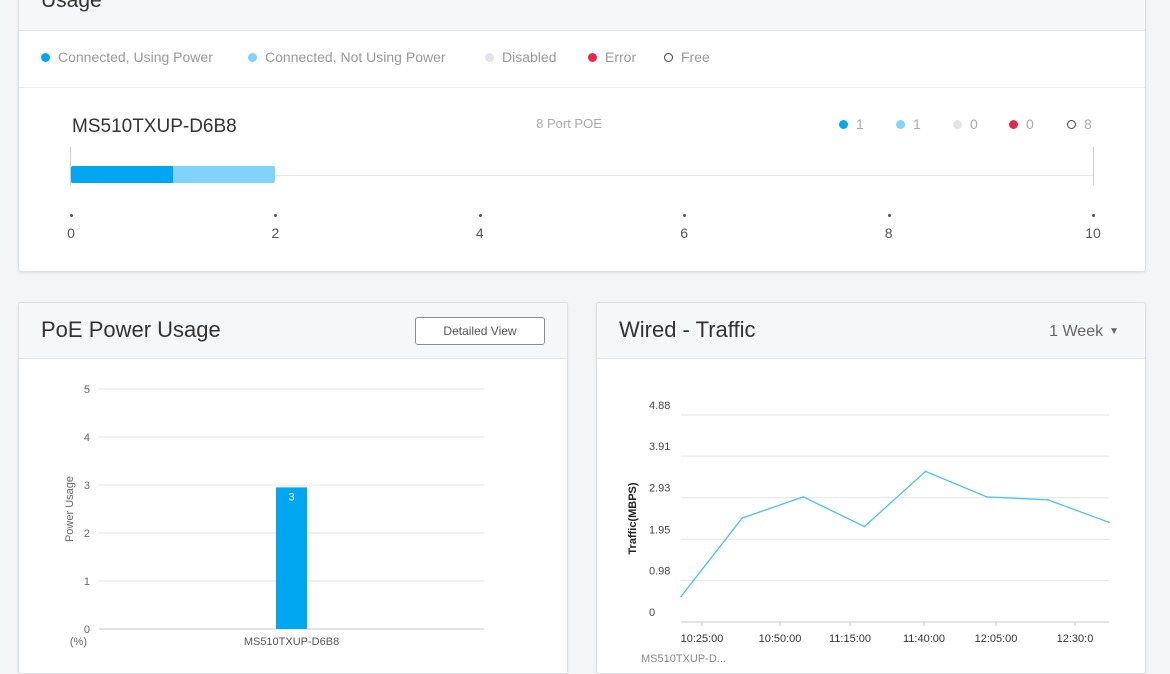 This screenshot has height=674, width=1170. I want to click on port-bar-not-using-power, so click(224, 174).